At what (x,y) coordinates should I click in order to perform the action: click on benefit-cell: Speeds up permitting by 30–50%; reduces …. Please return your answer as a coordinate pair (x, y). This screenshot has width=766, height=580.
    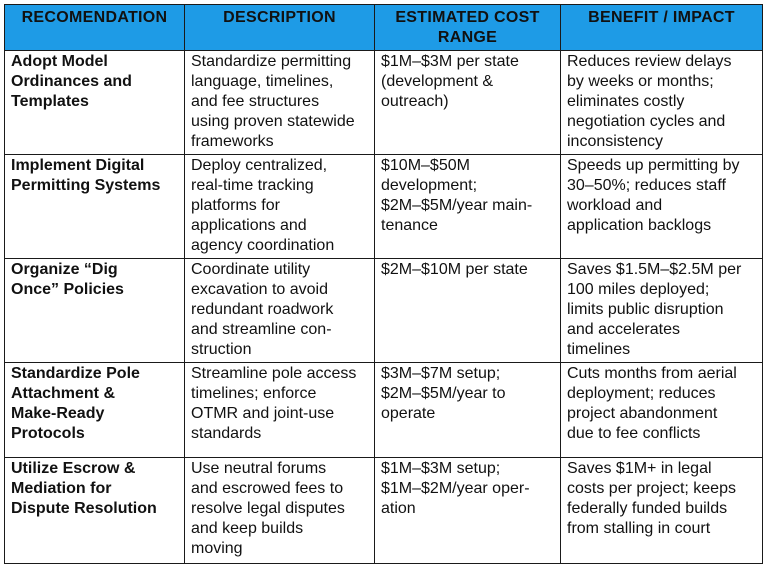
    Looking at the image, I should click on (661, 206).